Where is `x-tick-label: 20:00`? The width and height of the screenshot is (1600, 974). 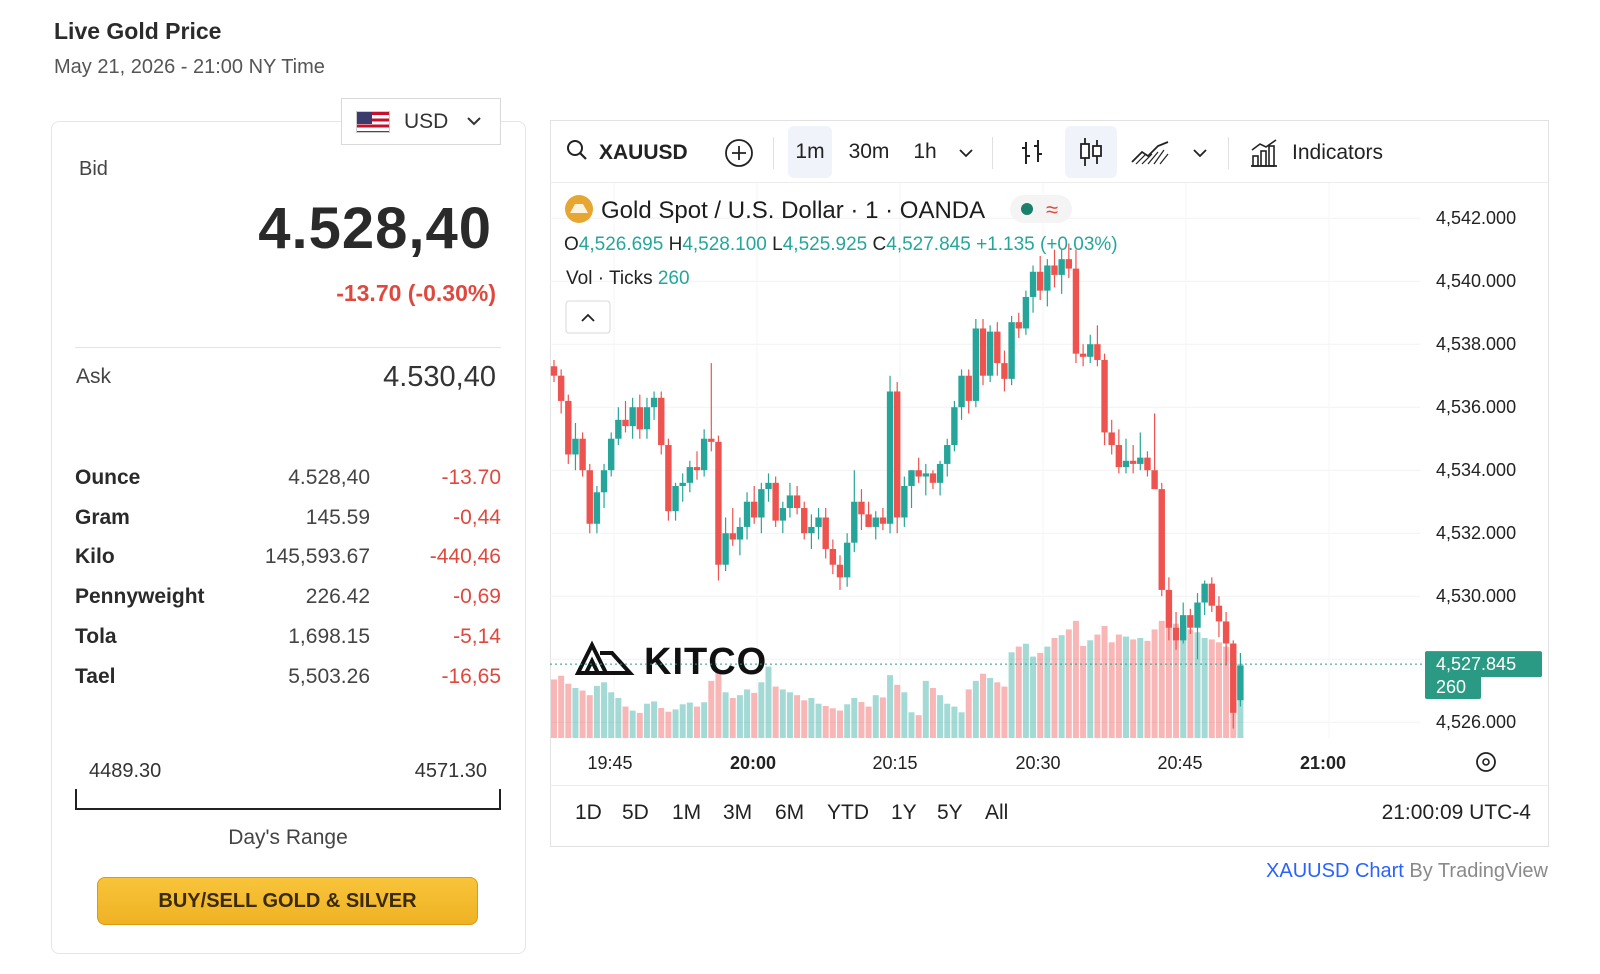
x-tick-label: 20:00 is located at coordinates (753, 763).